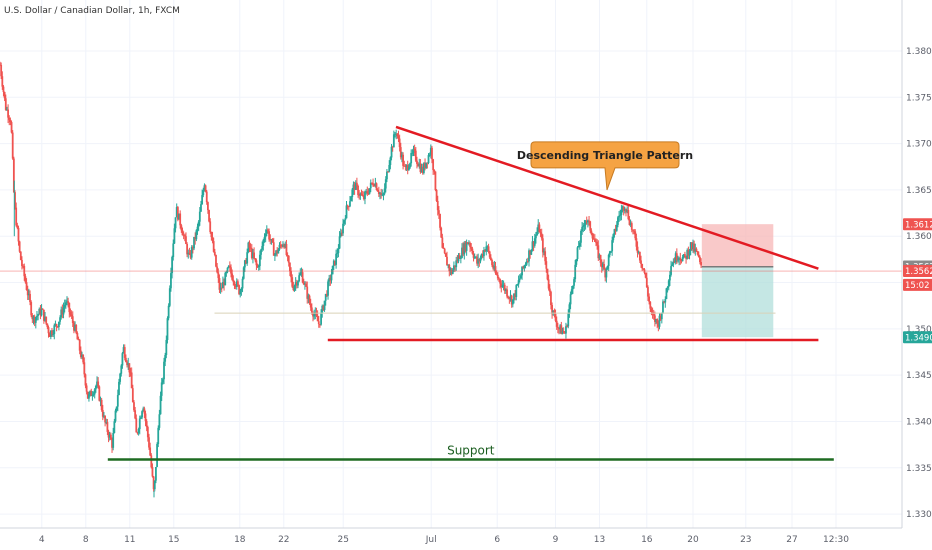 This screenshot has height=550, width=932. I want to click on stop-loss-zone, so click(737, 245).